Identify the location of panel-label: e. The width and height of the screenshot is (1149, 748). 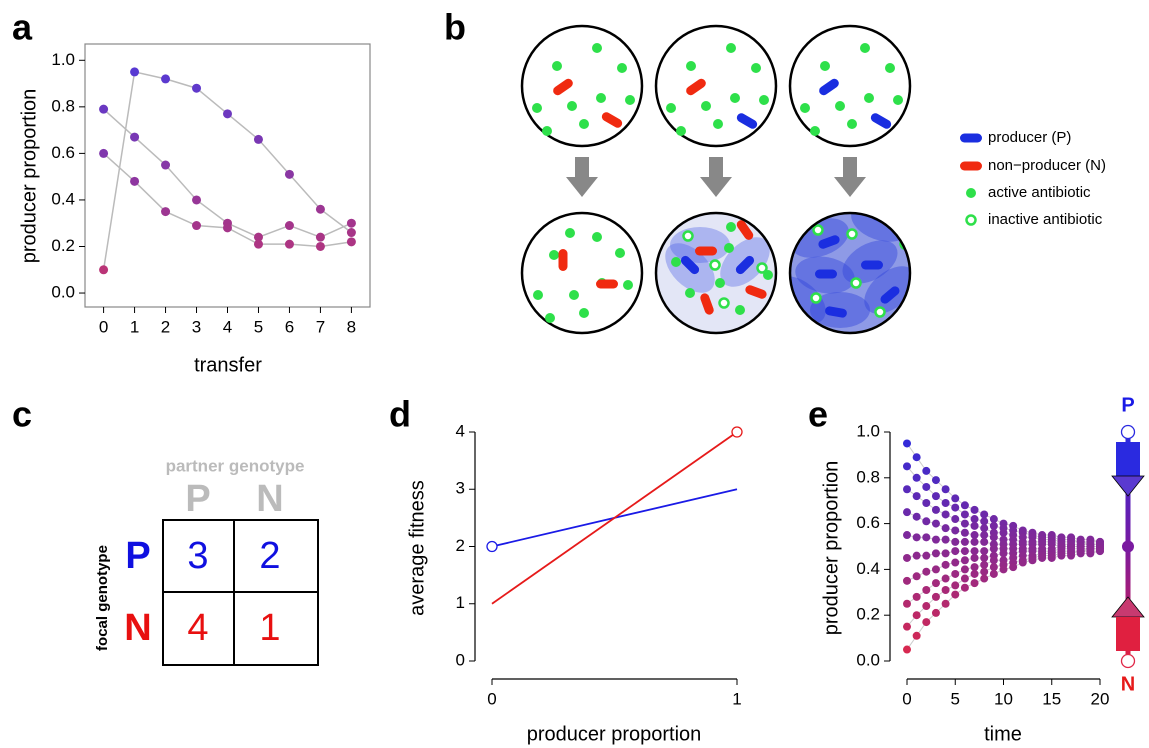
(818, 414).